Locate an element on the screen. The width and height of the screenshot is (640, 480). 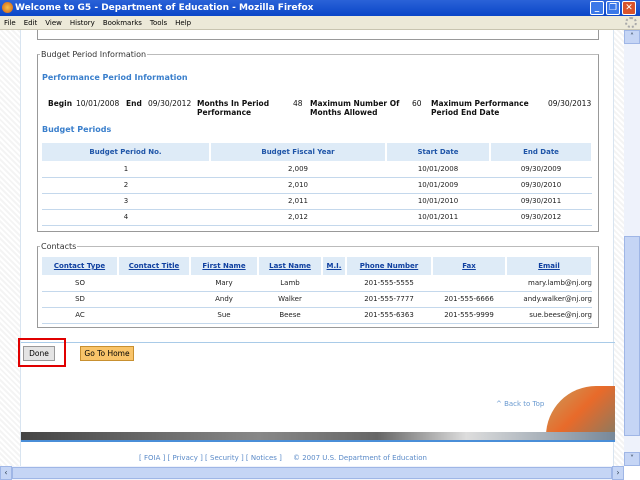
col-header: End Date is located at coordinates (541, 152).